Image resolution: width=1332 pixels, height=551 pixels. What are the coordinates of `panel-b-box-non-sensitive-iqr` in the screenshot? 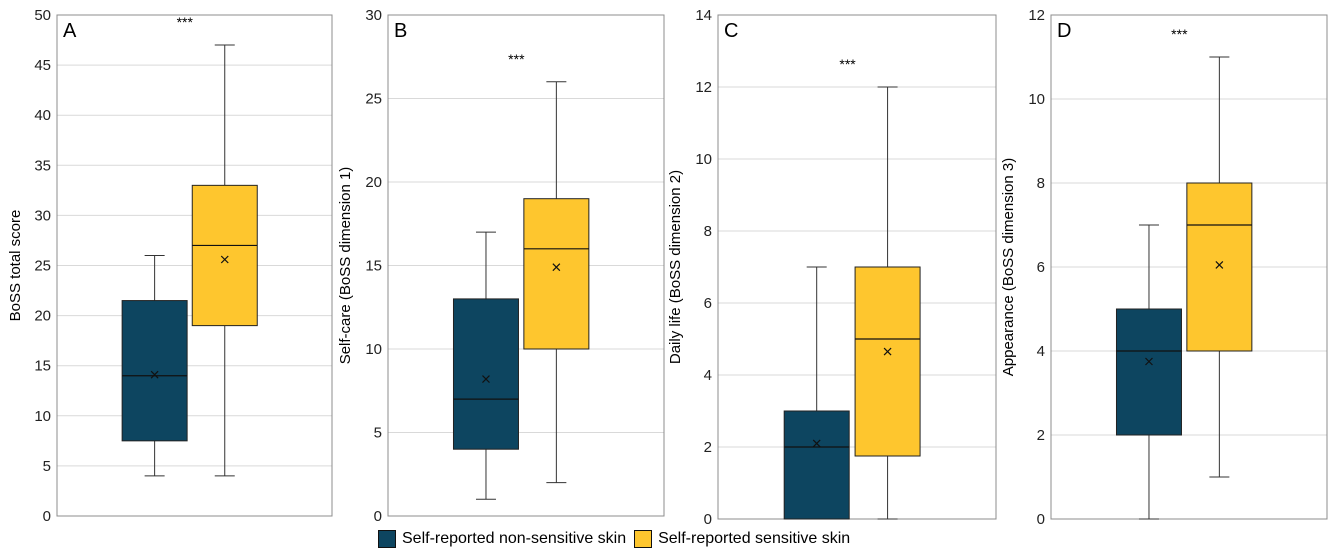 It's located at (485, 374).